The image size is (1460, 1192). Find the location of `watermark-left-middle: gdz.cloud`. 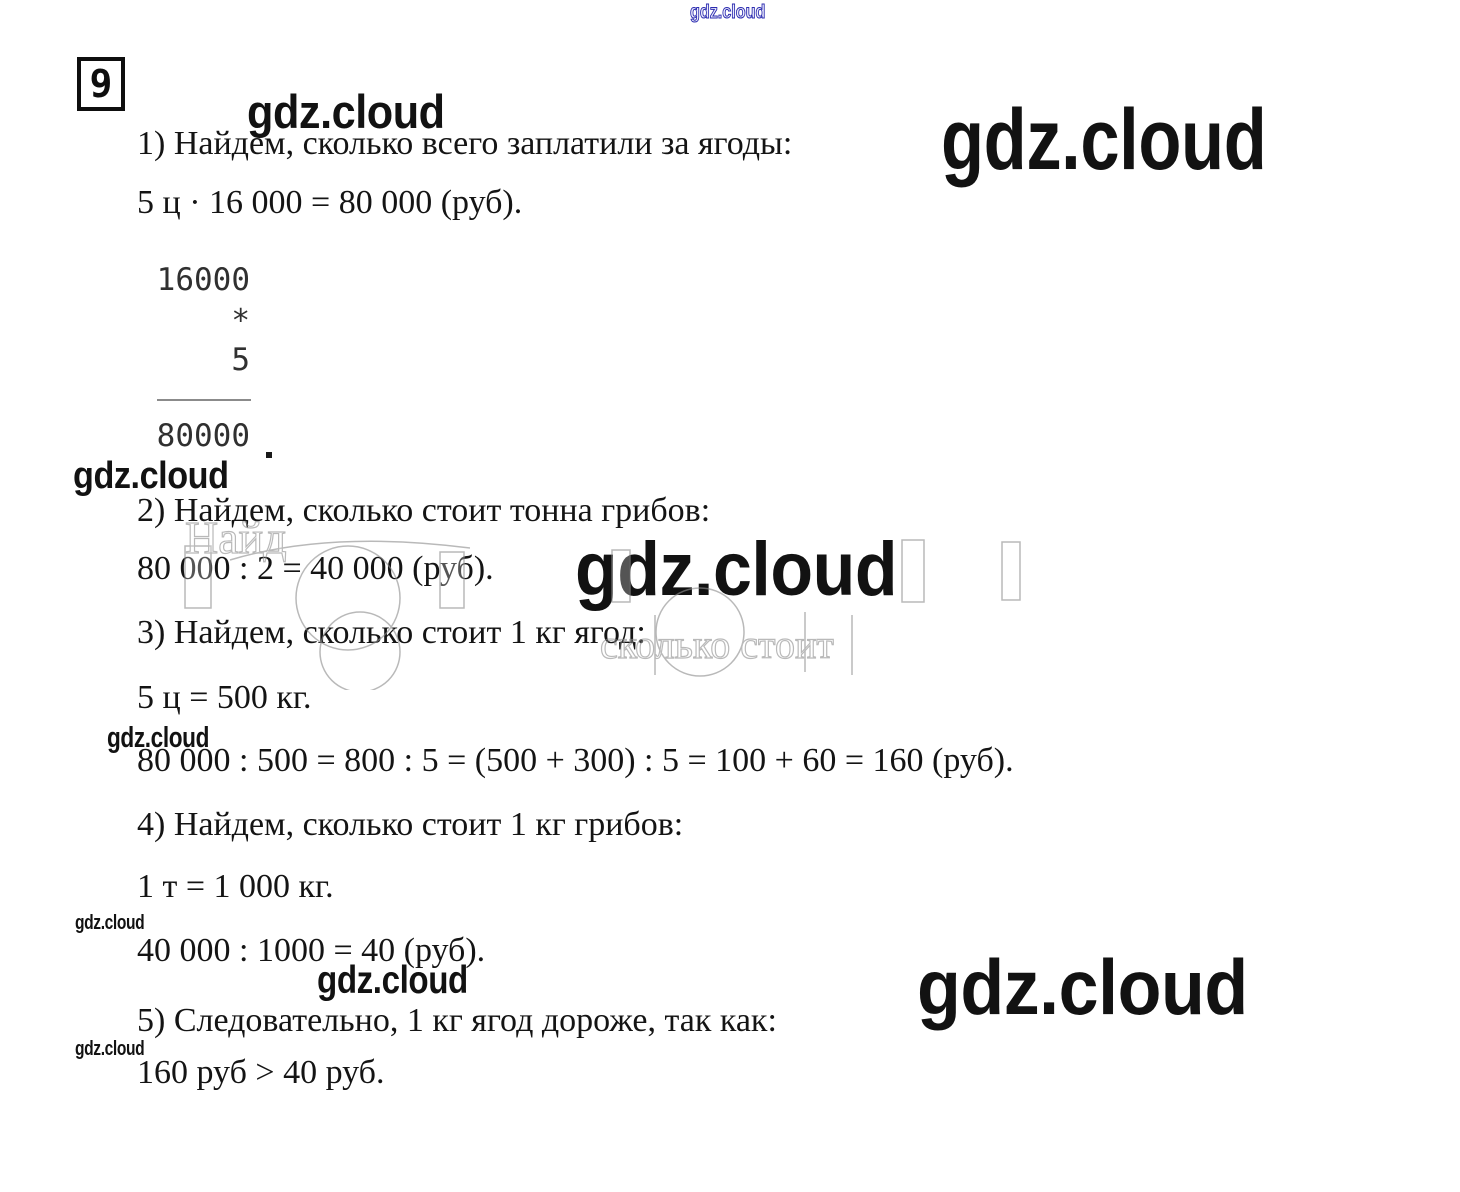

watermark-left-middle: gdz.cloud is located at coordinates (151, 476).